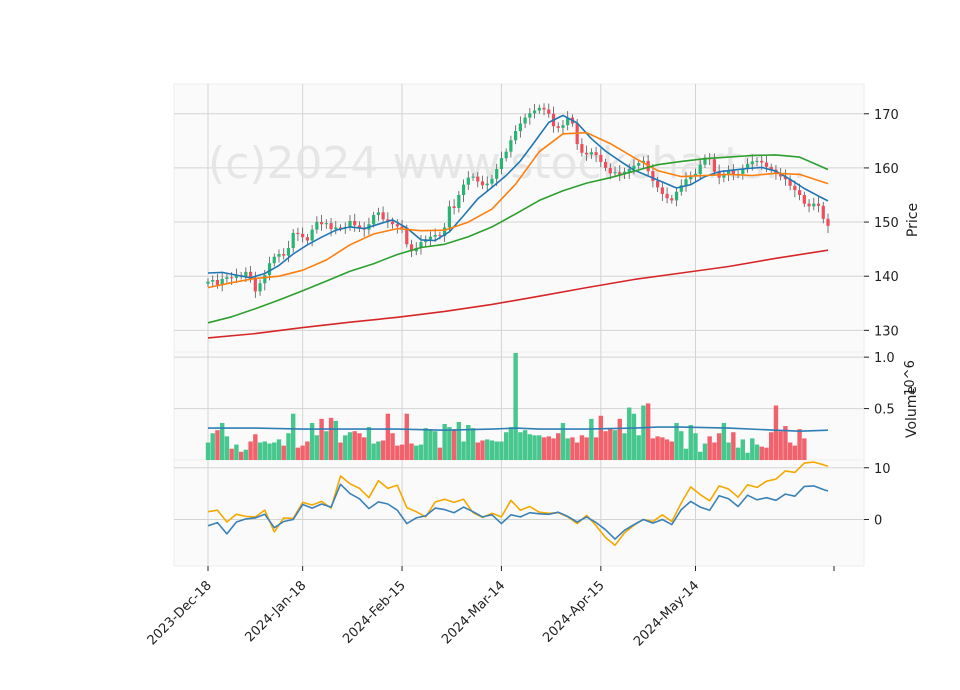 The width and height of the screenshot is (960, 690). Describe the element at coordinates (518, 429) in the screenshot. I see `volume-average-line` at that location.